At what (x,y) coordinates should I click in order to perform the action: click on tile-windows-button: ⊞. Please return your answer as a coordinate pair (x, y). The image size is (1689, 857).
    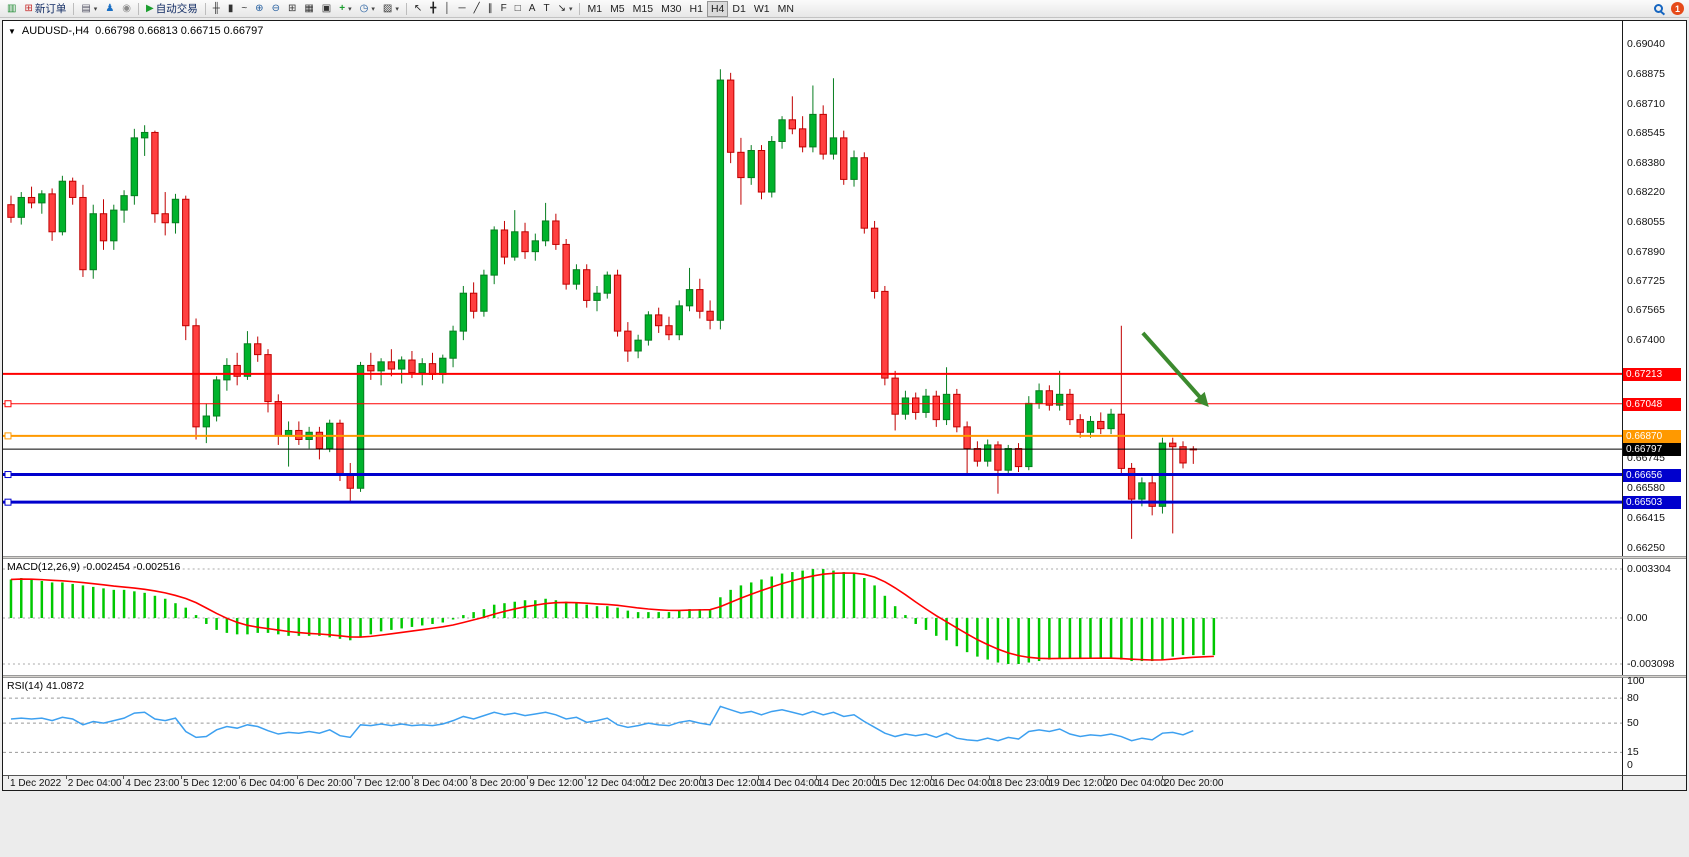
    Looking at the image, I should click on (292, 9).